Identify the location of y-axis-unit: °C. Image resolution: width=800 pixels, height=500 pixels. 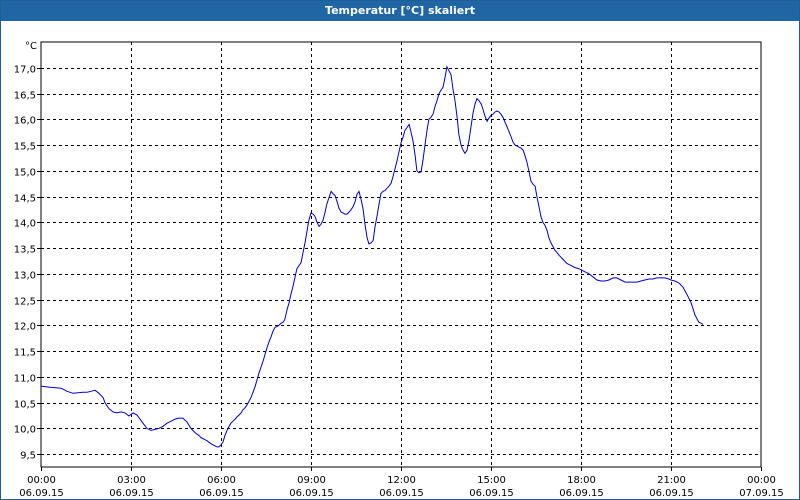
(31, 46).